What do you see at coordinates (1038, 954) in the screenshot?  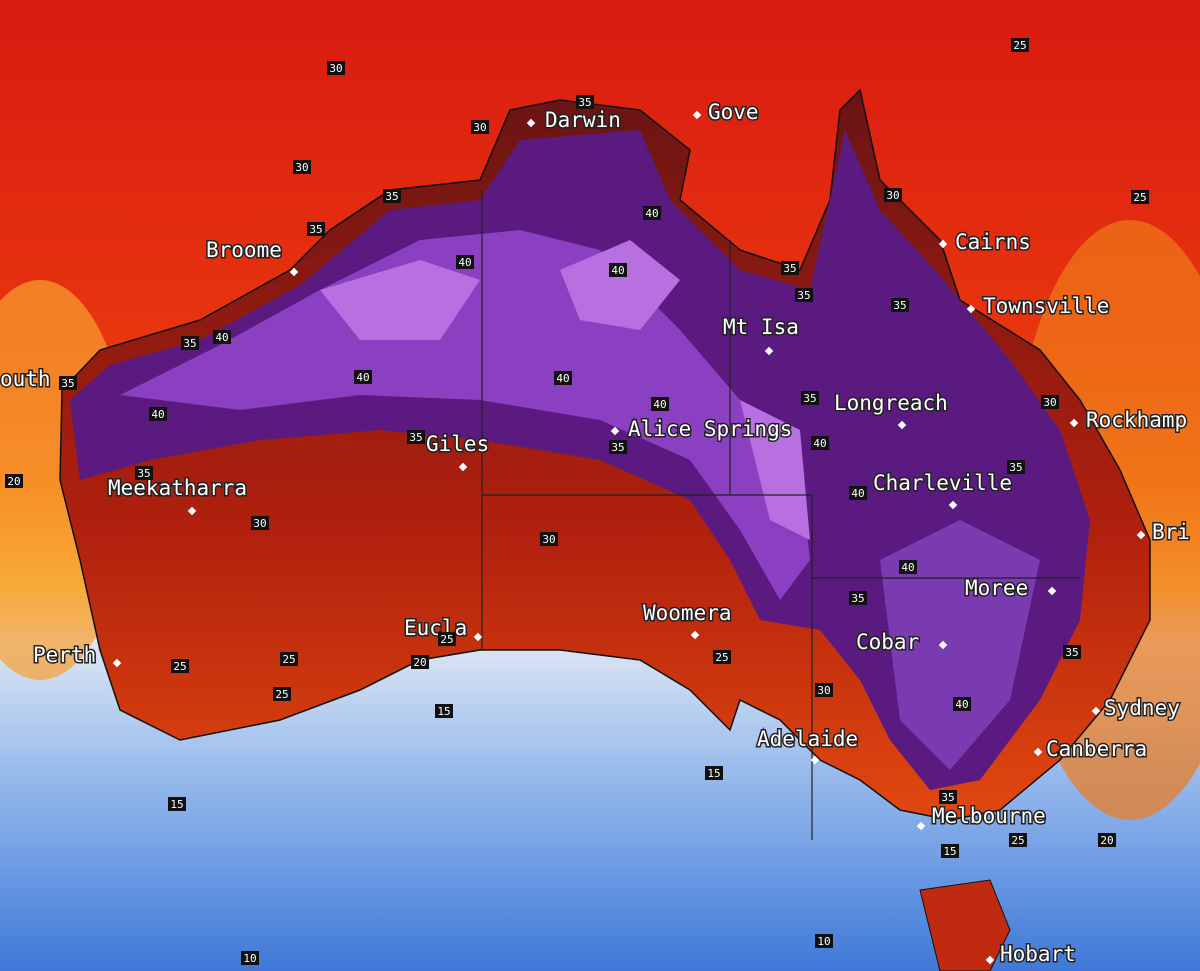 I see `city-label: Hobart` at bounding box center [1038, 954].